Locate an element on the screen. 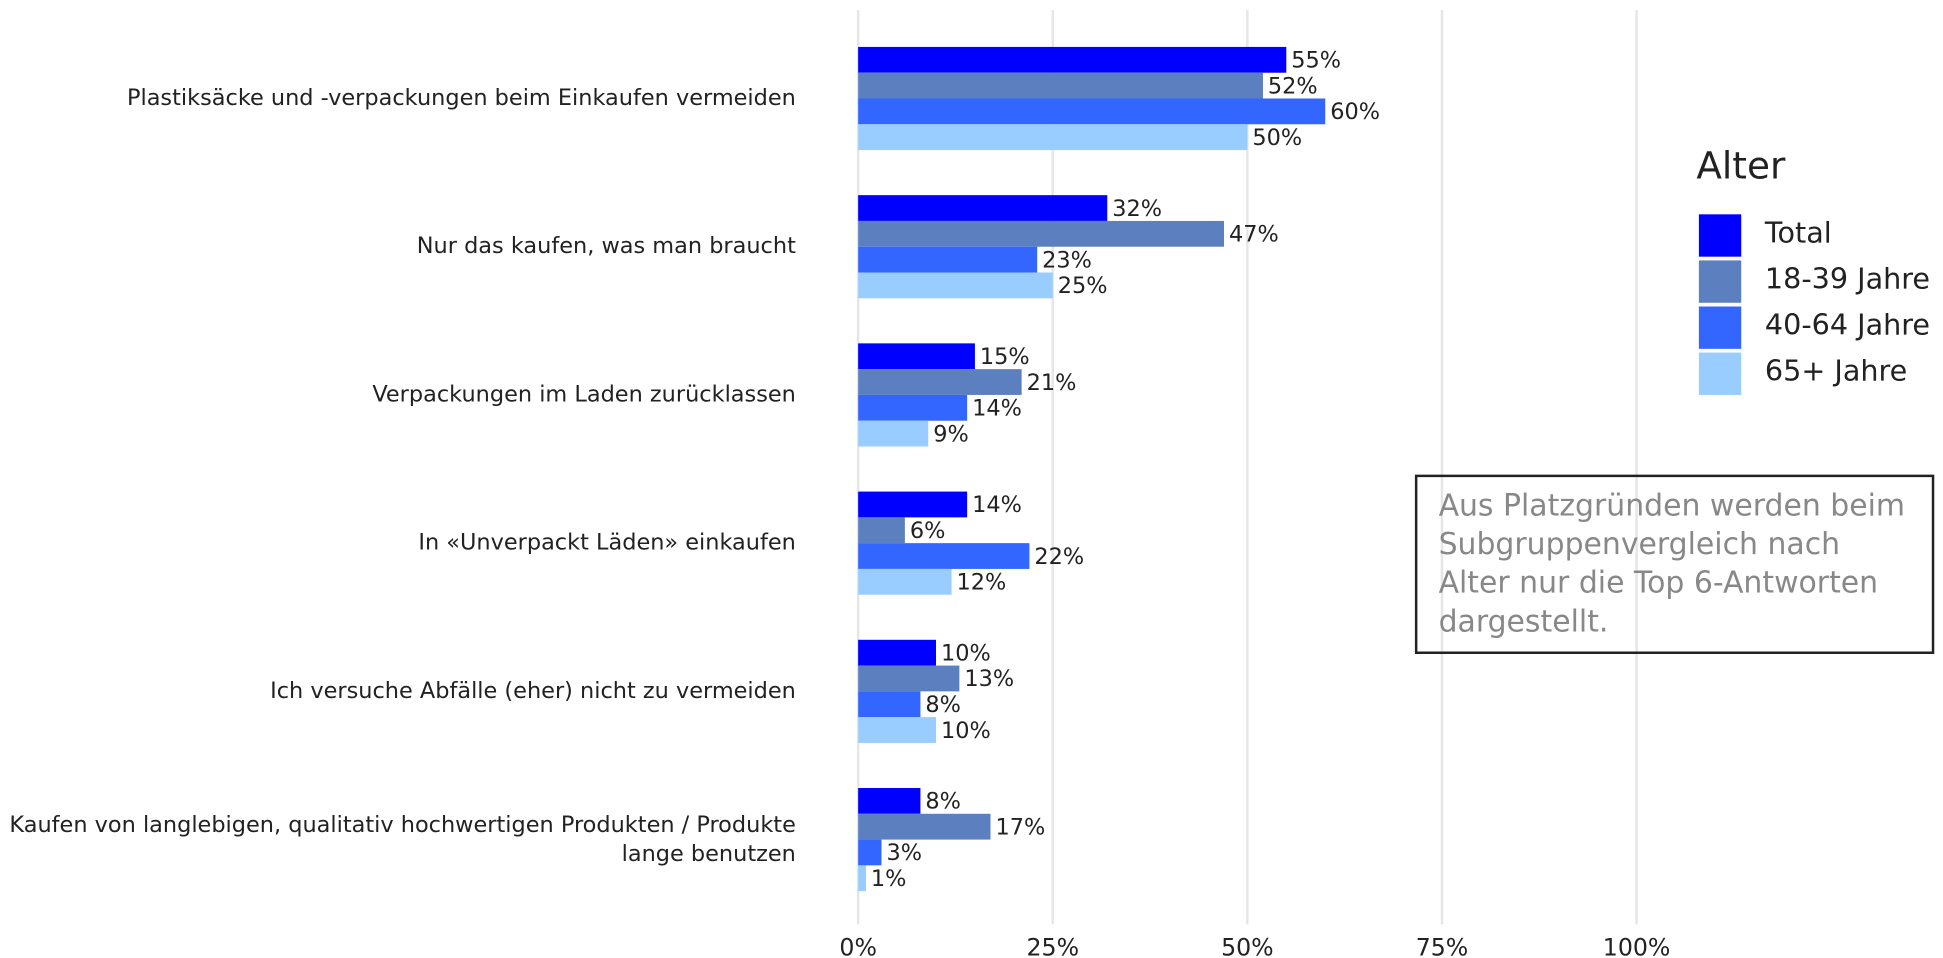 This screenshot has width=1943, height=958. note-text: Alter nur die Top 6-Antworten is located at coordinates (1659, 583).